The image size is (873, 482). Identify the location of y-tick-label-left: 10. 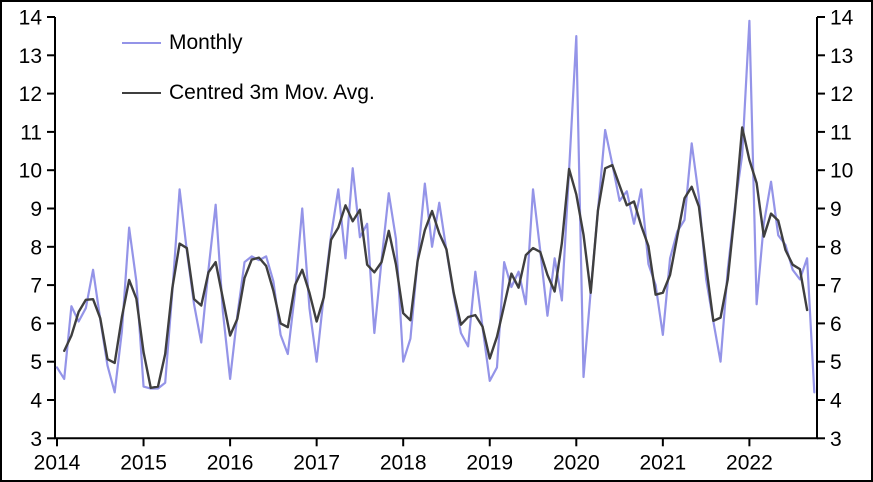
(30, 171).